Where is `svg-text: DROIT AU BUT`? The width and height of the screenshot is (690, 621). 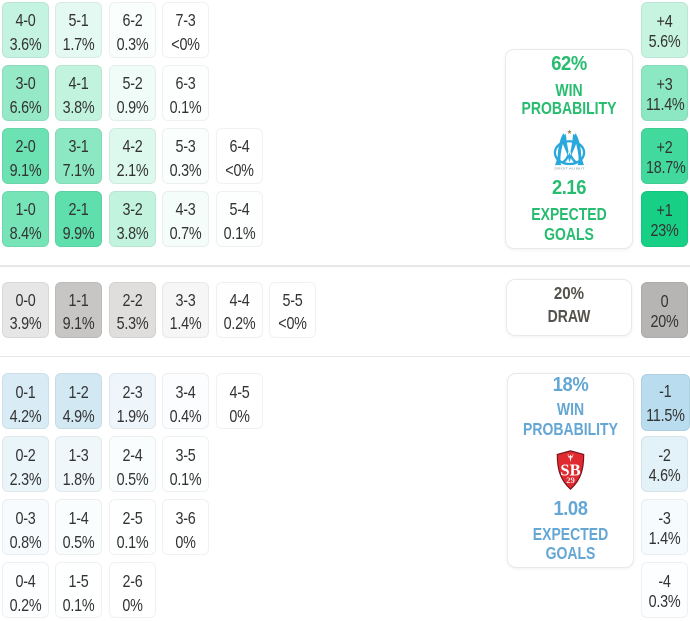
svg-text: DROIT AU BUT is located at coordinates (569, 169).